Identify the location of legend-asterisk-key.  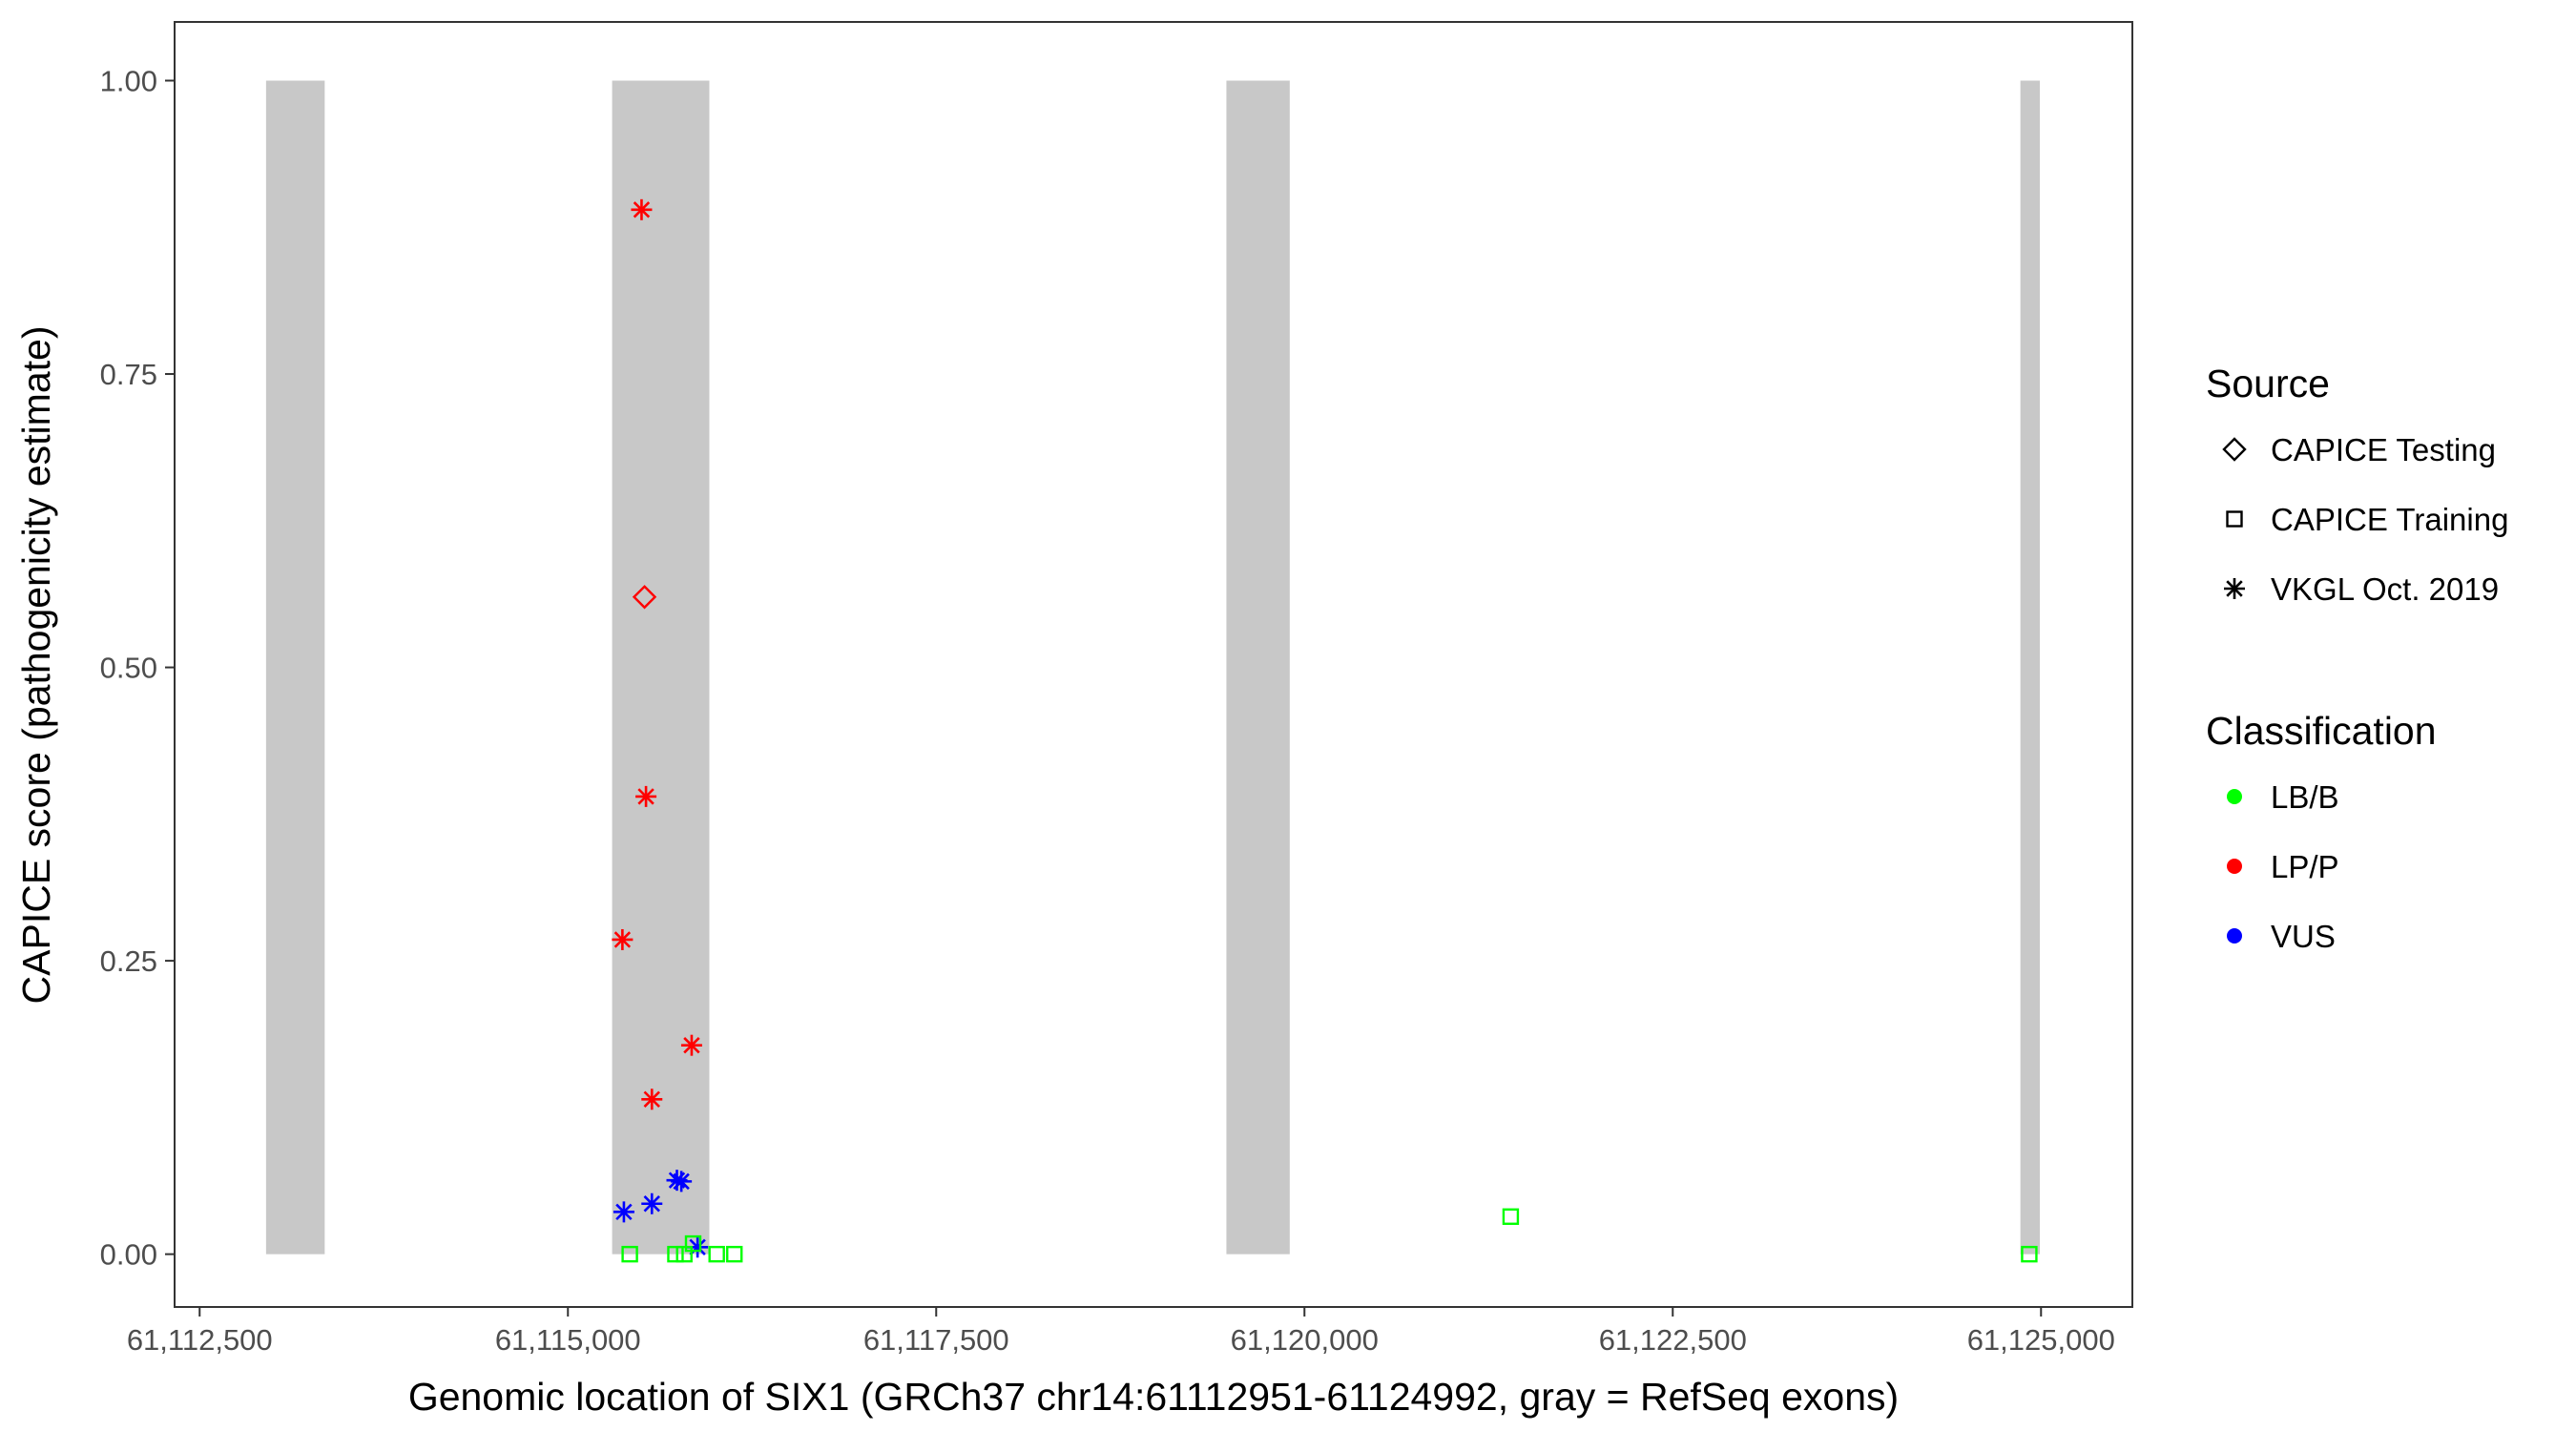
(2234, 588).